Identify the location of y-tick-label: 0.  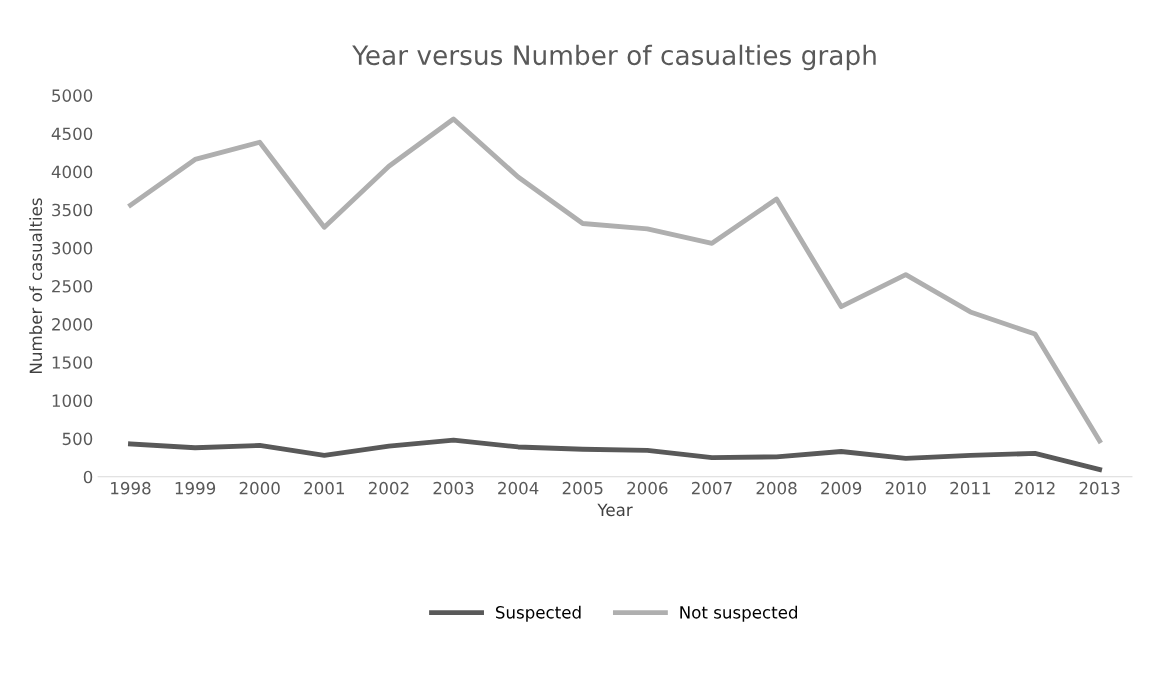
(88, 477).